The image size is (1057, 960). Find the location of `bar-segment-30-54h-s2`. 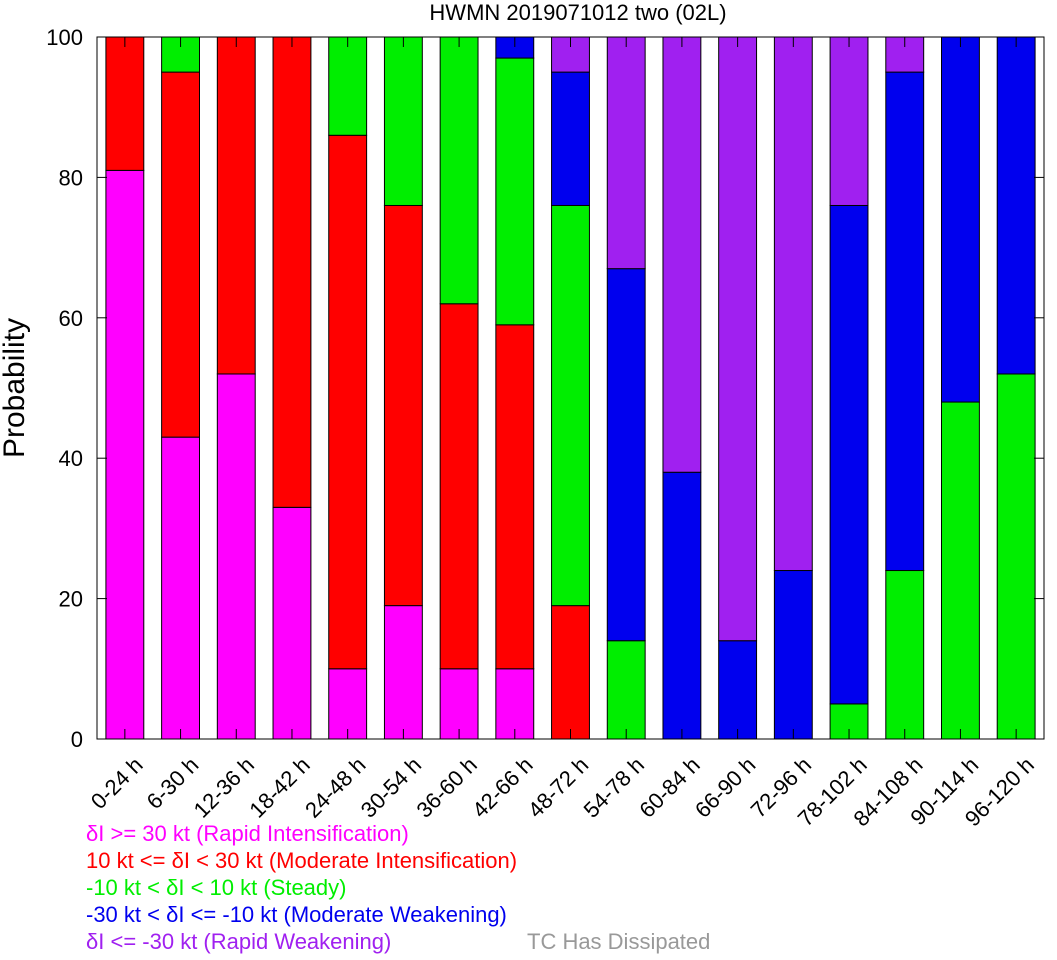

bar-segment-30-54h-s2 is located at coordinates (403, 121).